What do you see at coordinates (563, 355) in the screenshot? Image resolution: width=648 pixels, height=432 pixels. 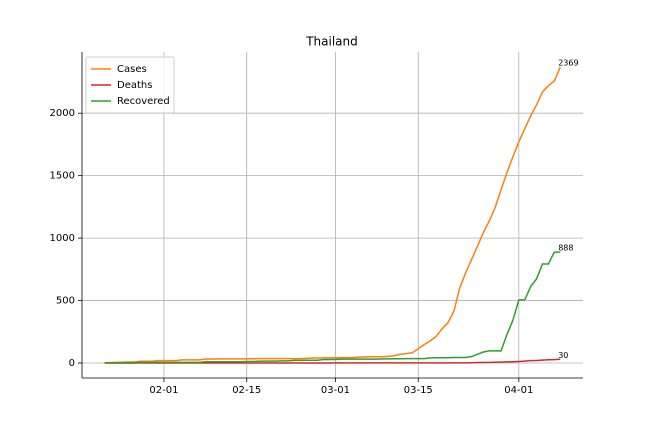 I see `end-label: 30` at bounding box center [563, 355].